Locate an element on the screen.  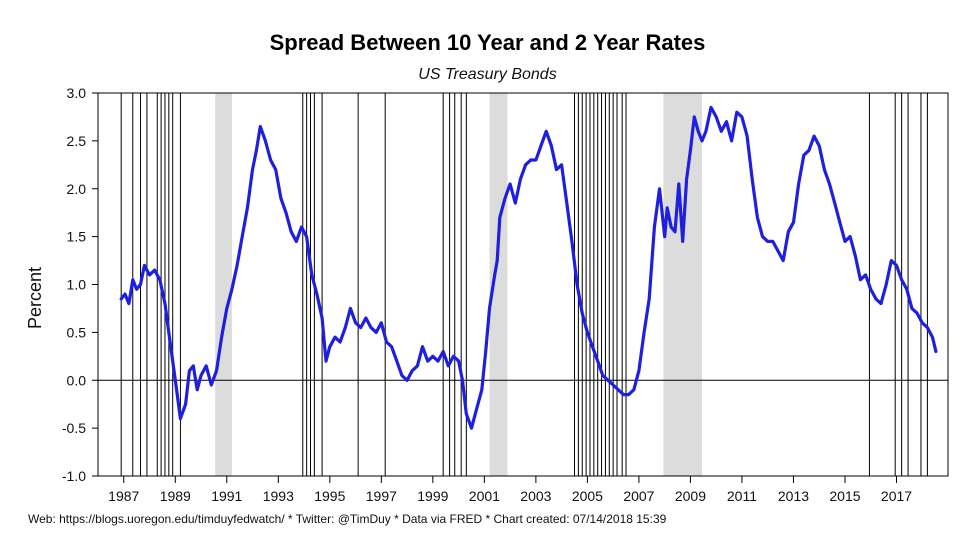
chart-title: Spread Between 10 Year and 2 Year Rates is located at coordinates (487, 42).